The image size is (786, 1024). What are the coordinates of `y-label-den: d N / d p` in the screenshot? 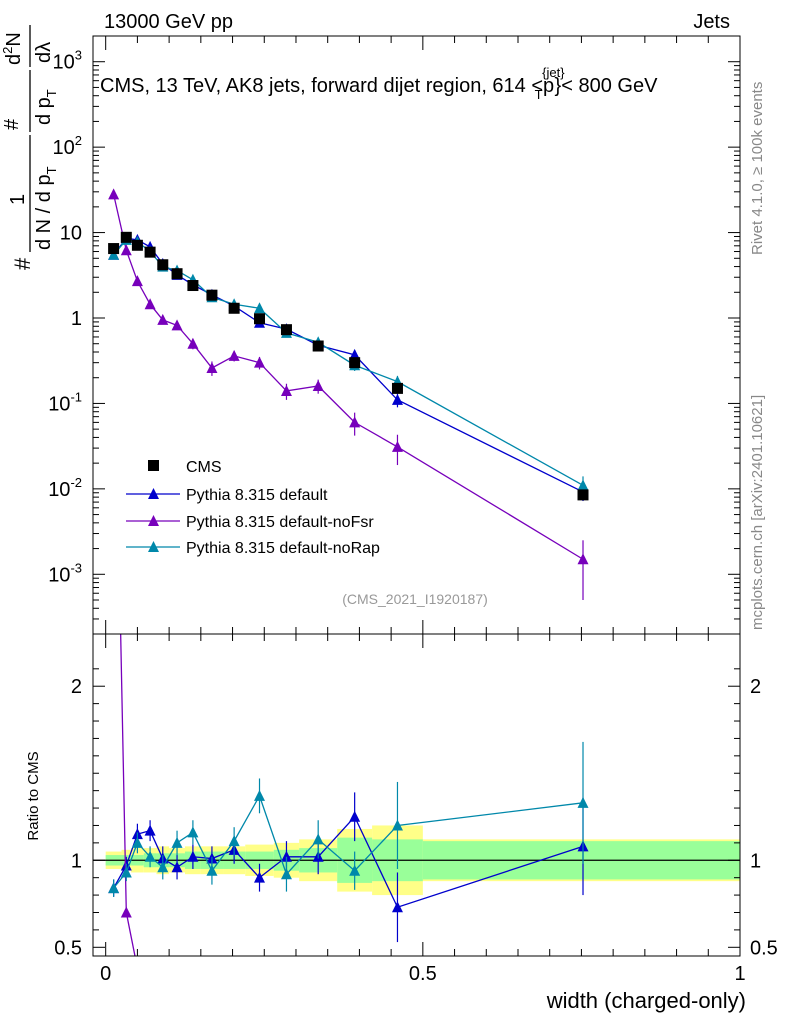 It's located at (44, 212).